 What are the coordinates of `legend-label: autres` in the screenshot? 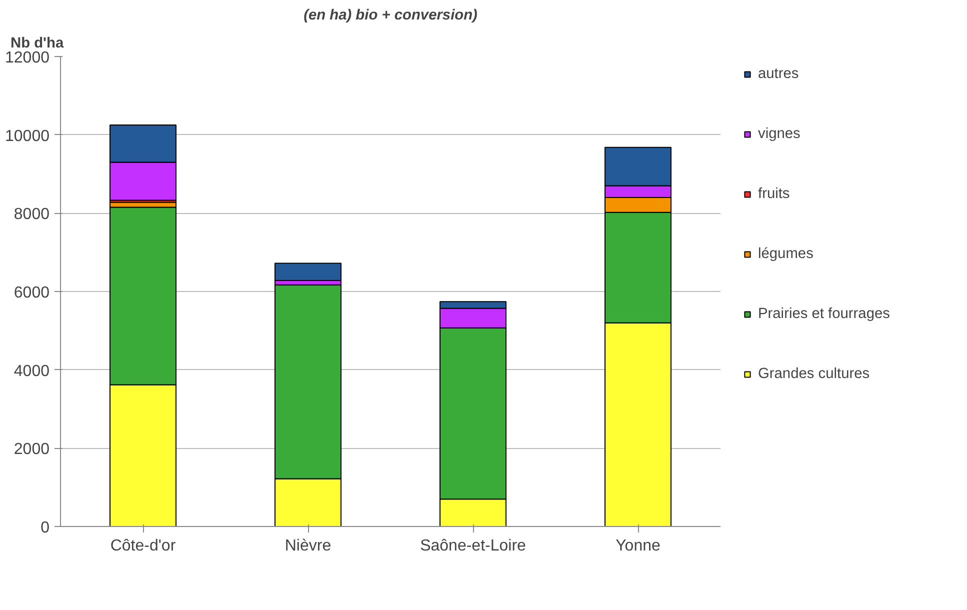 It's located at (778, 74).